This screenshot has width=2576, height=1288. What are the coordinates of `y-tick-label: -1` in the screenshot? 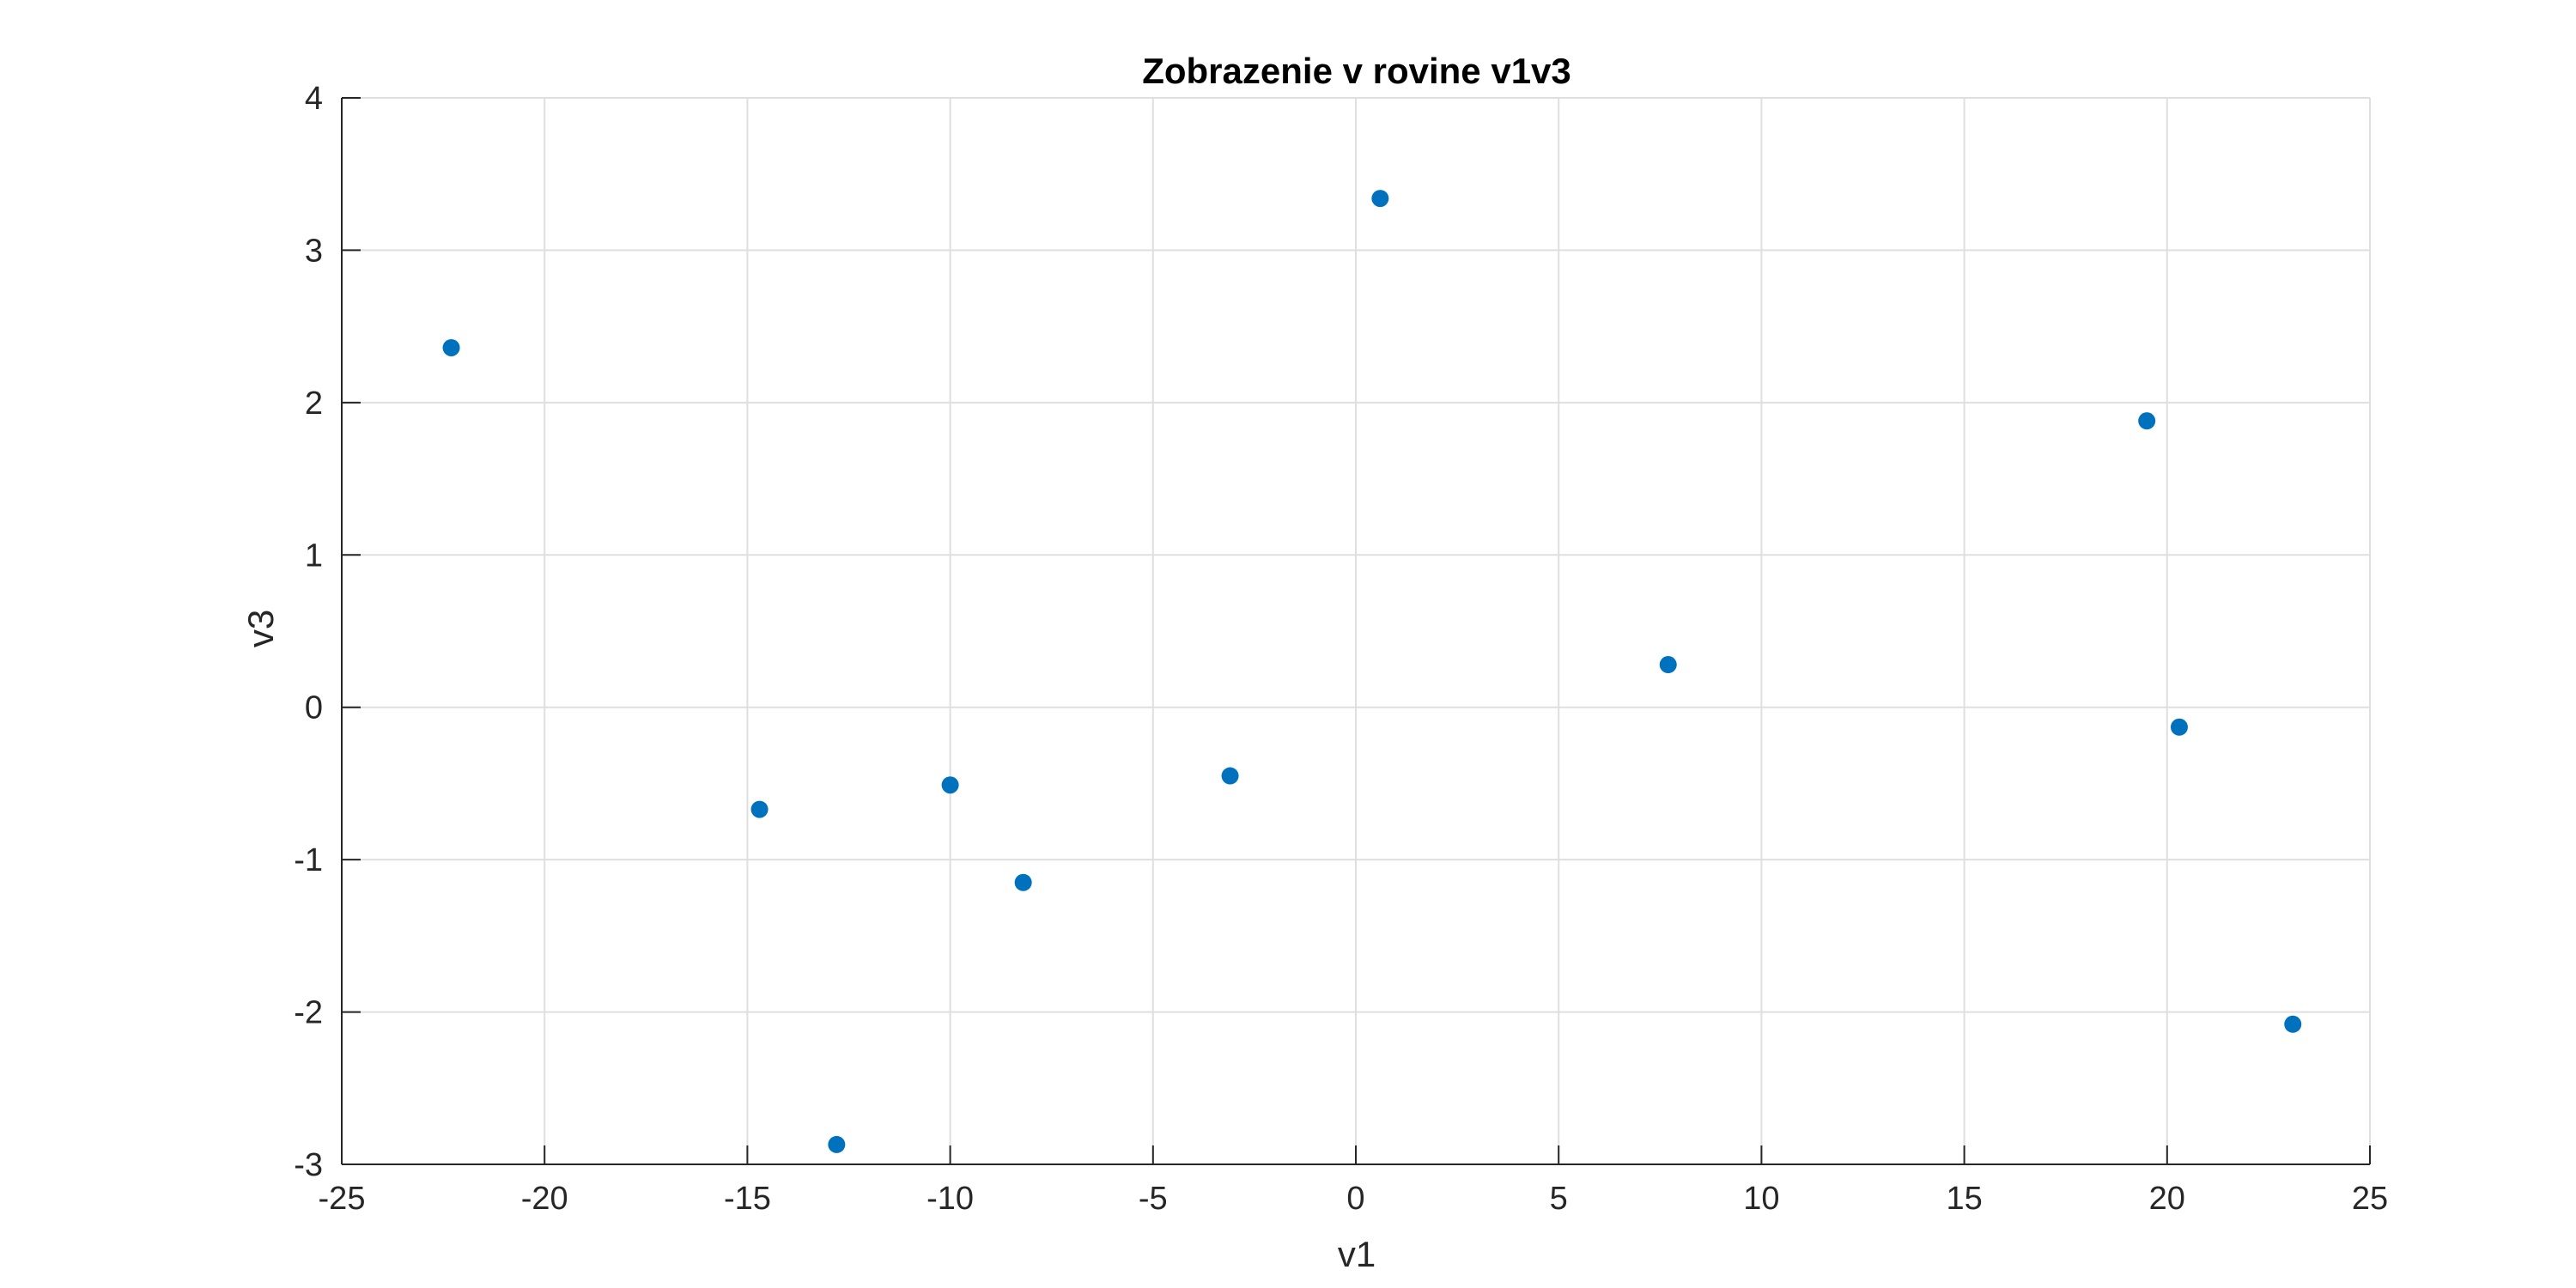 It's located at (308, 860).